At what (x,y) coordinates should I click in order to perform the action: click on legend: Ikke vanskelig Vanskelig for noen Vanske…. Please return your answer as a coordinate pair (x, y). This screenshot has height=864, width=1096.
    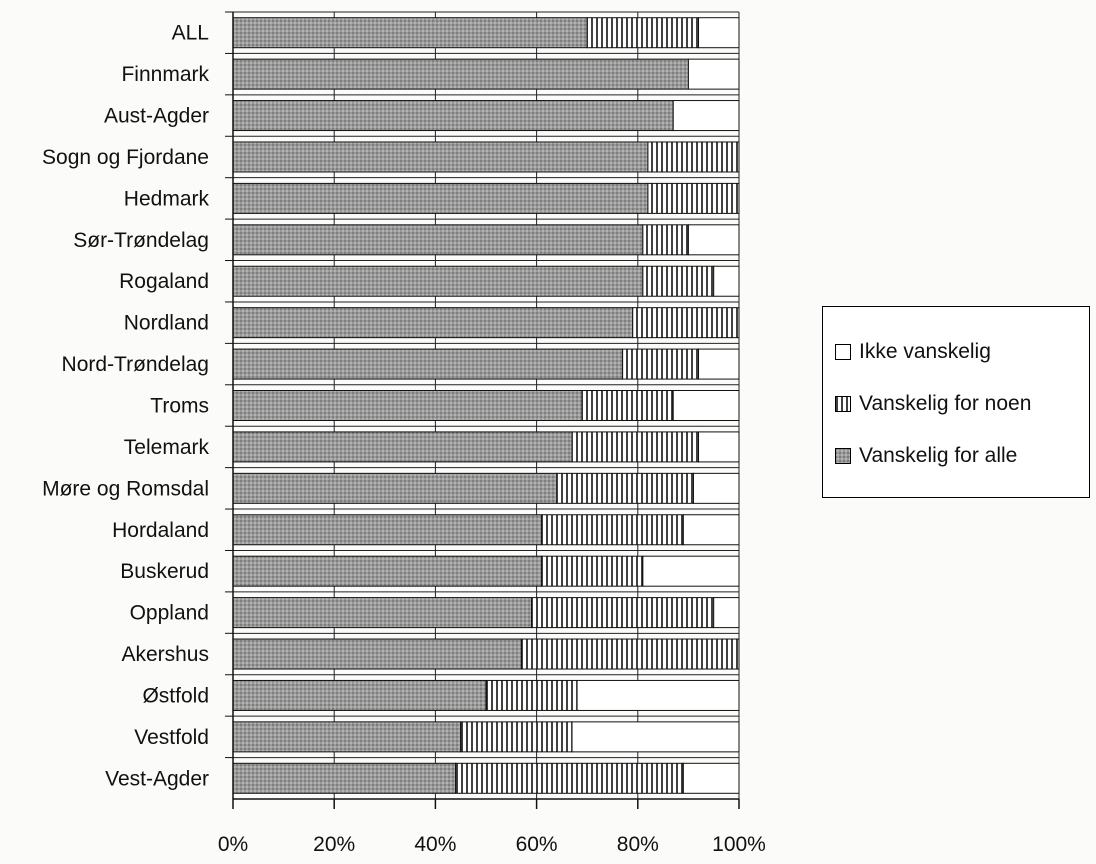
    Looking at the image, I should click on (956, 402).